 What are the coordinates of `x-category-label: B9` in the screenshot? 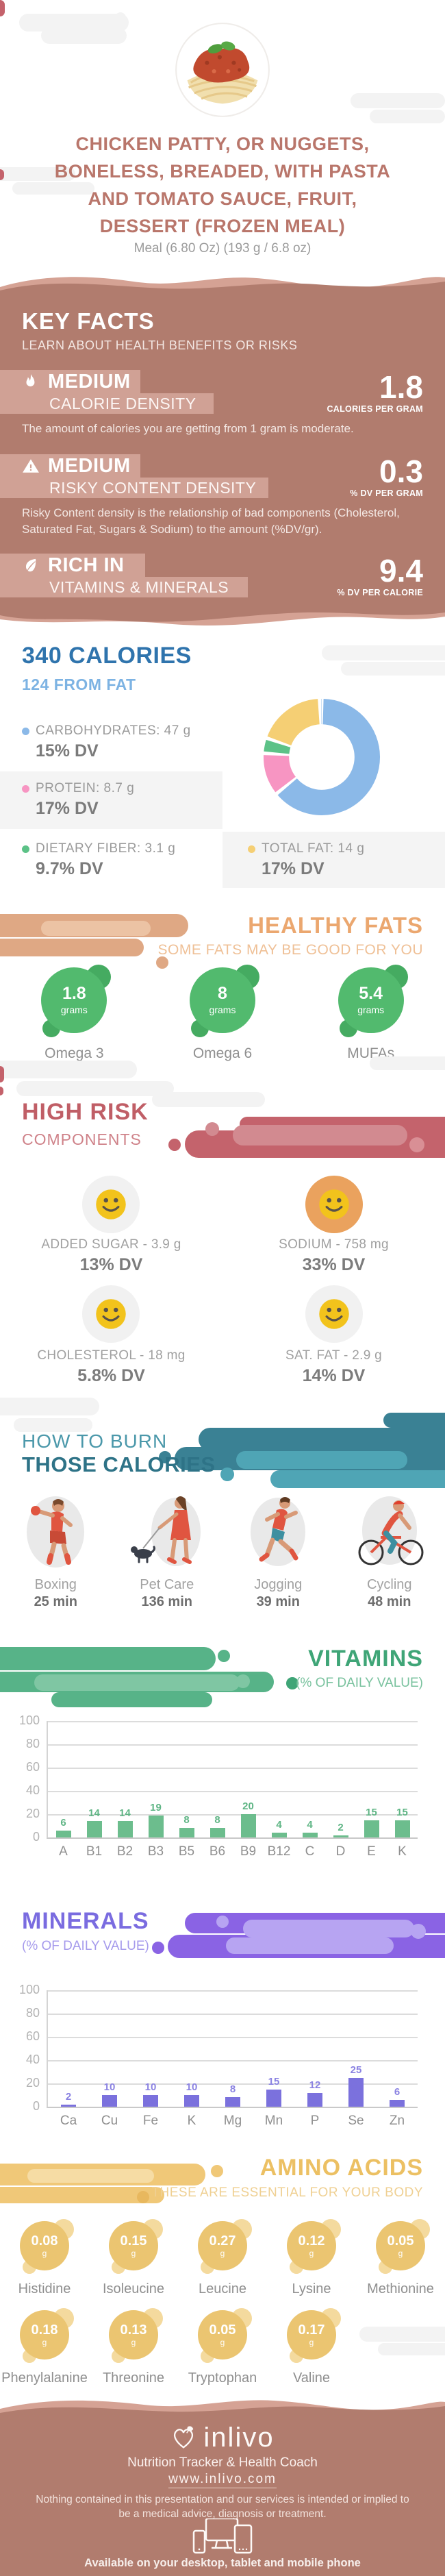 It's located at (248, 1851).